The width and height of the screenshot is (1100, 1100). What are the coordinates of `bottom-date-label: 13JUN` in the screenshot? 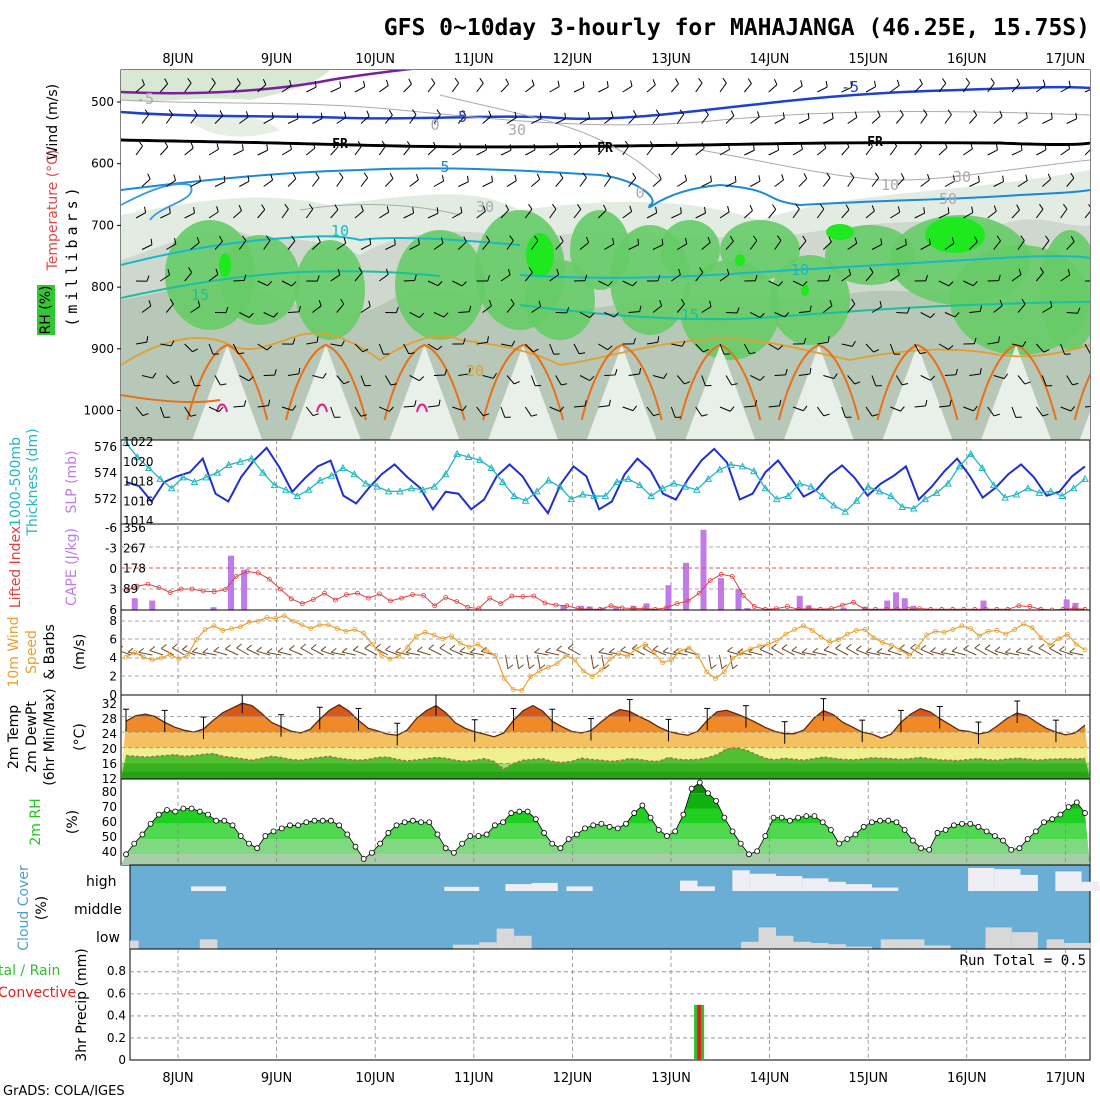 It's located at (671, 1078).